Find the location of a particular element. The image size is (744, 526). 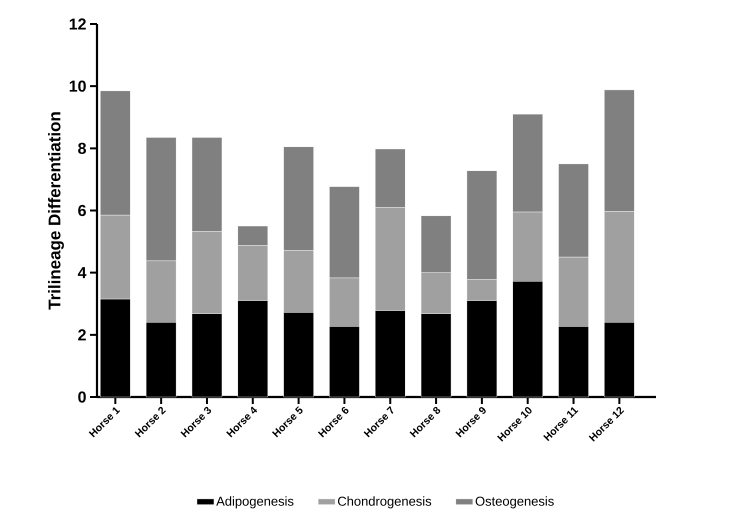

y-tick-label: 4 is located at coordinates (82, 272).